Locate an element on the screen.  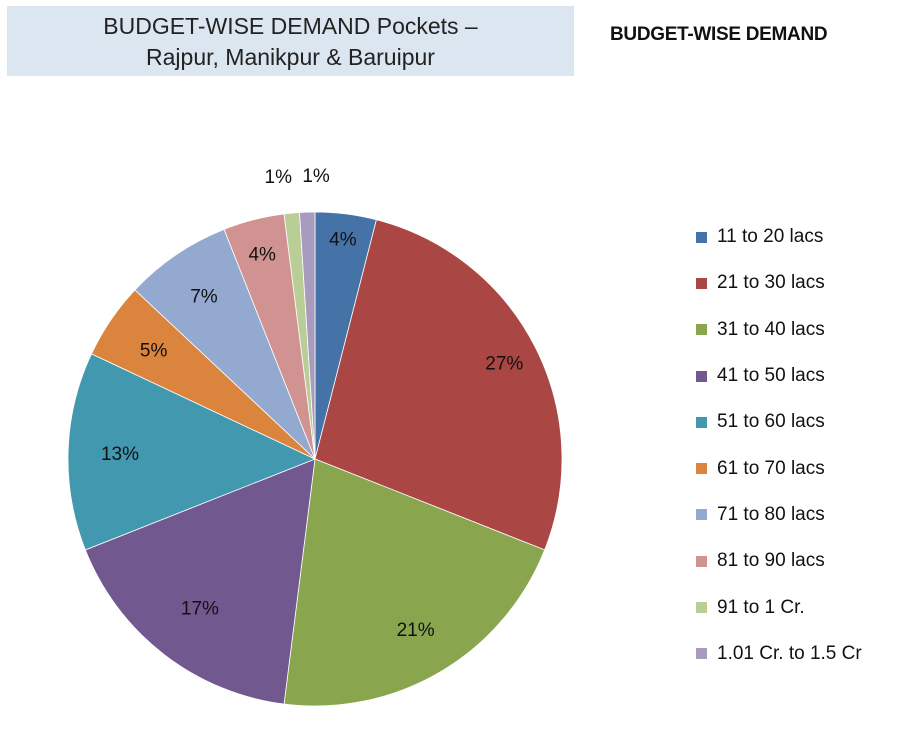
slice-data-label-9: 1% is located at coordinates (279, 177).